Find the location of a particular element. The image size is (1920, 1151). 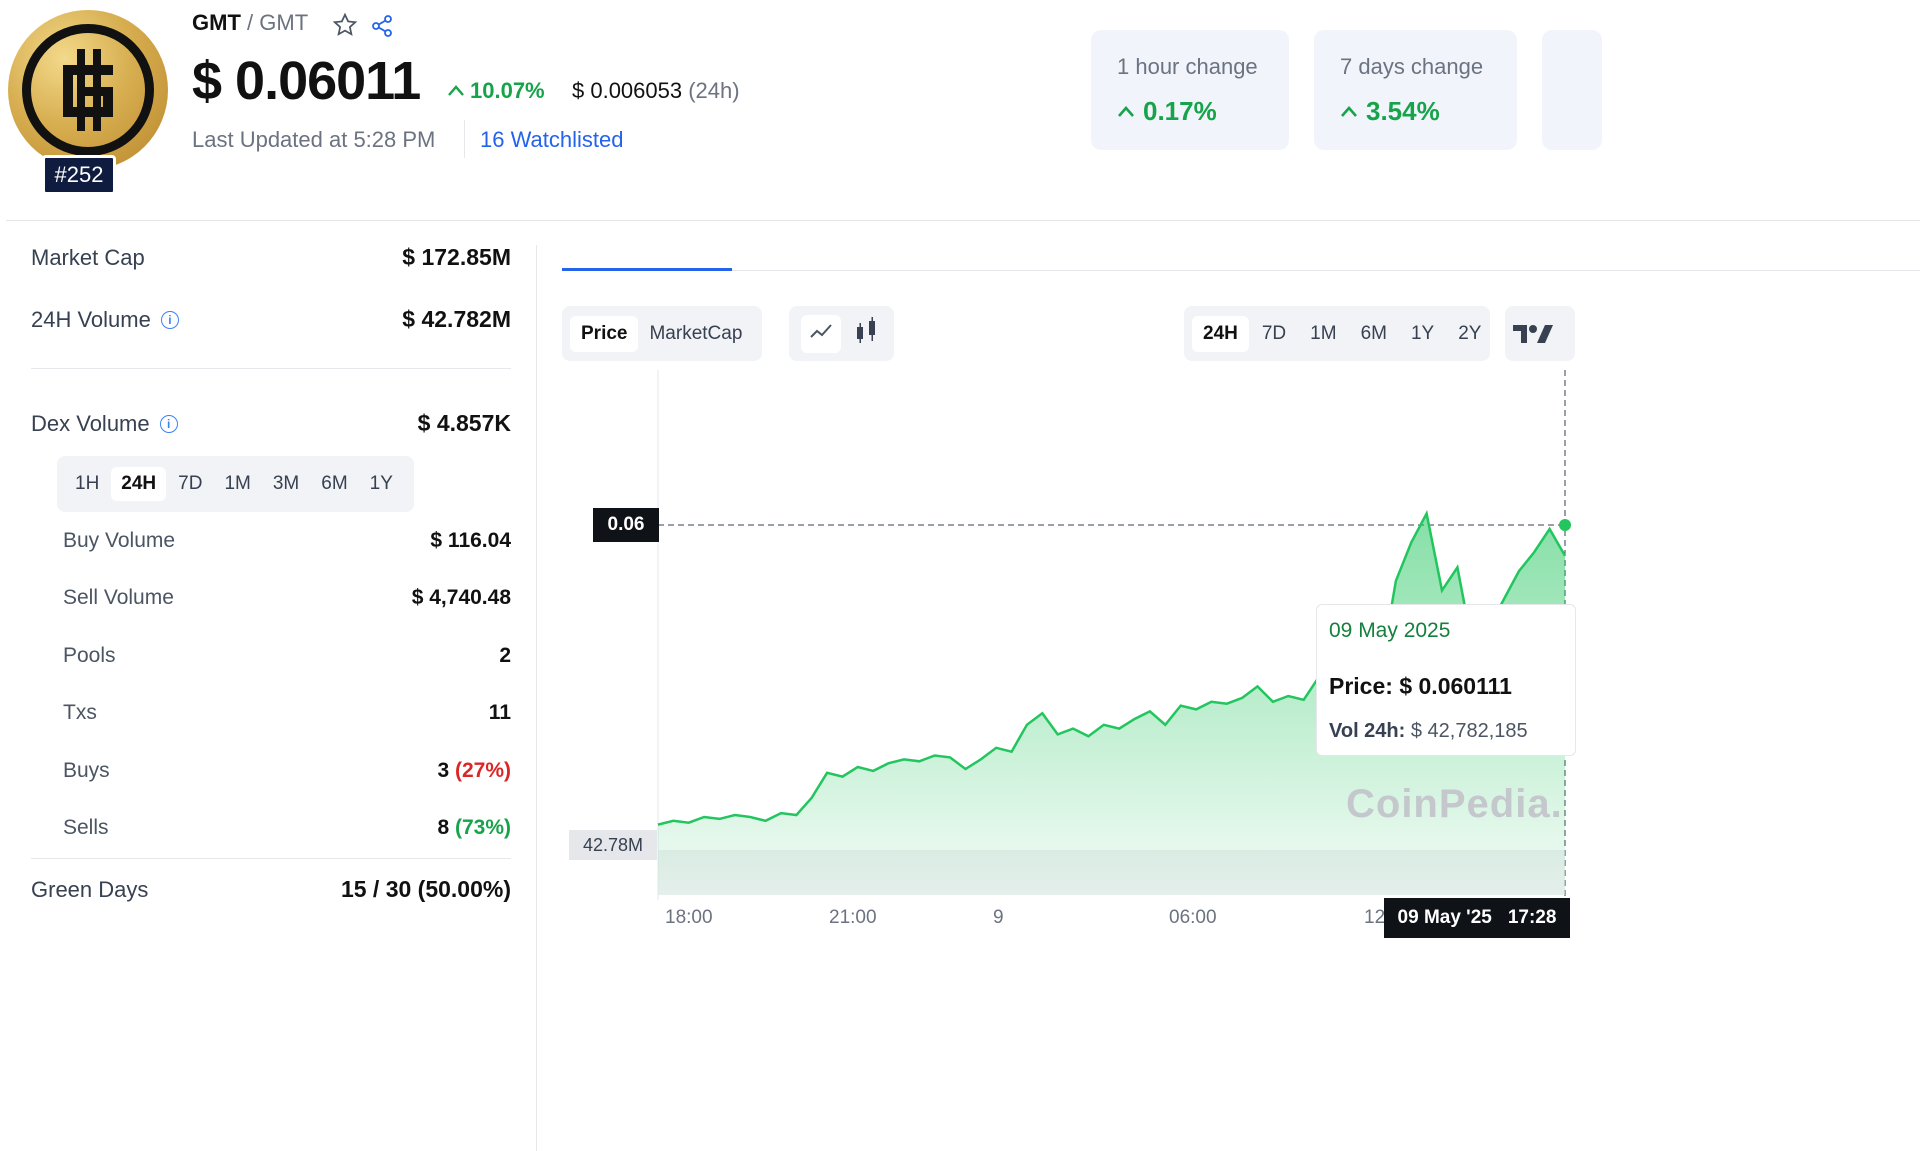

star-icon is located at coordinates (345, 25).